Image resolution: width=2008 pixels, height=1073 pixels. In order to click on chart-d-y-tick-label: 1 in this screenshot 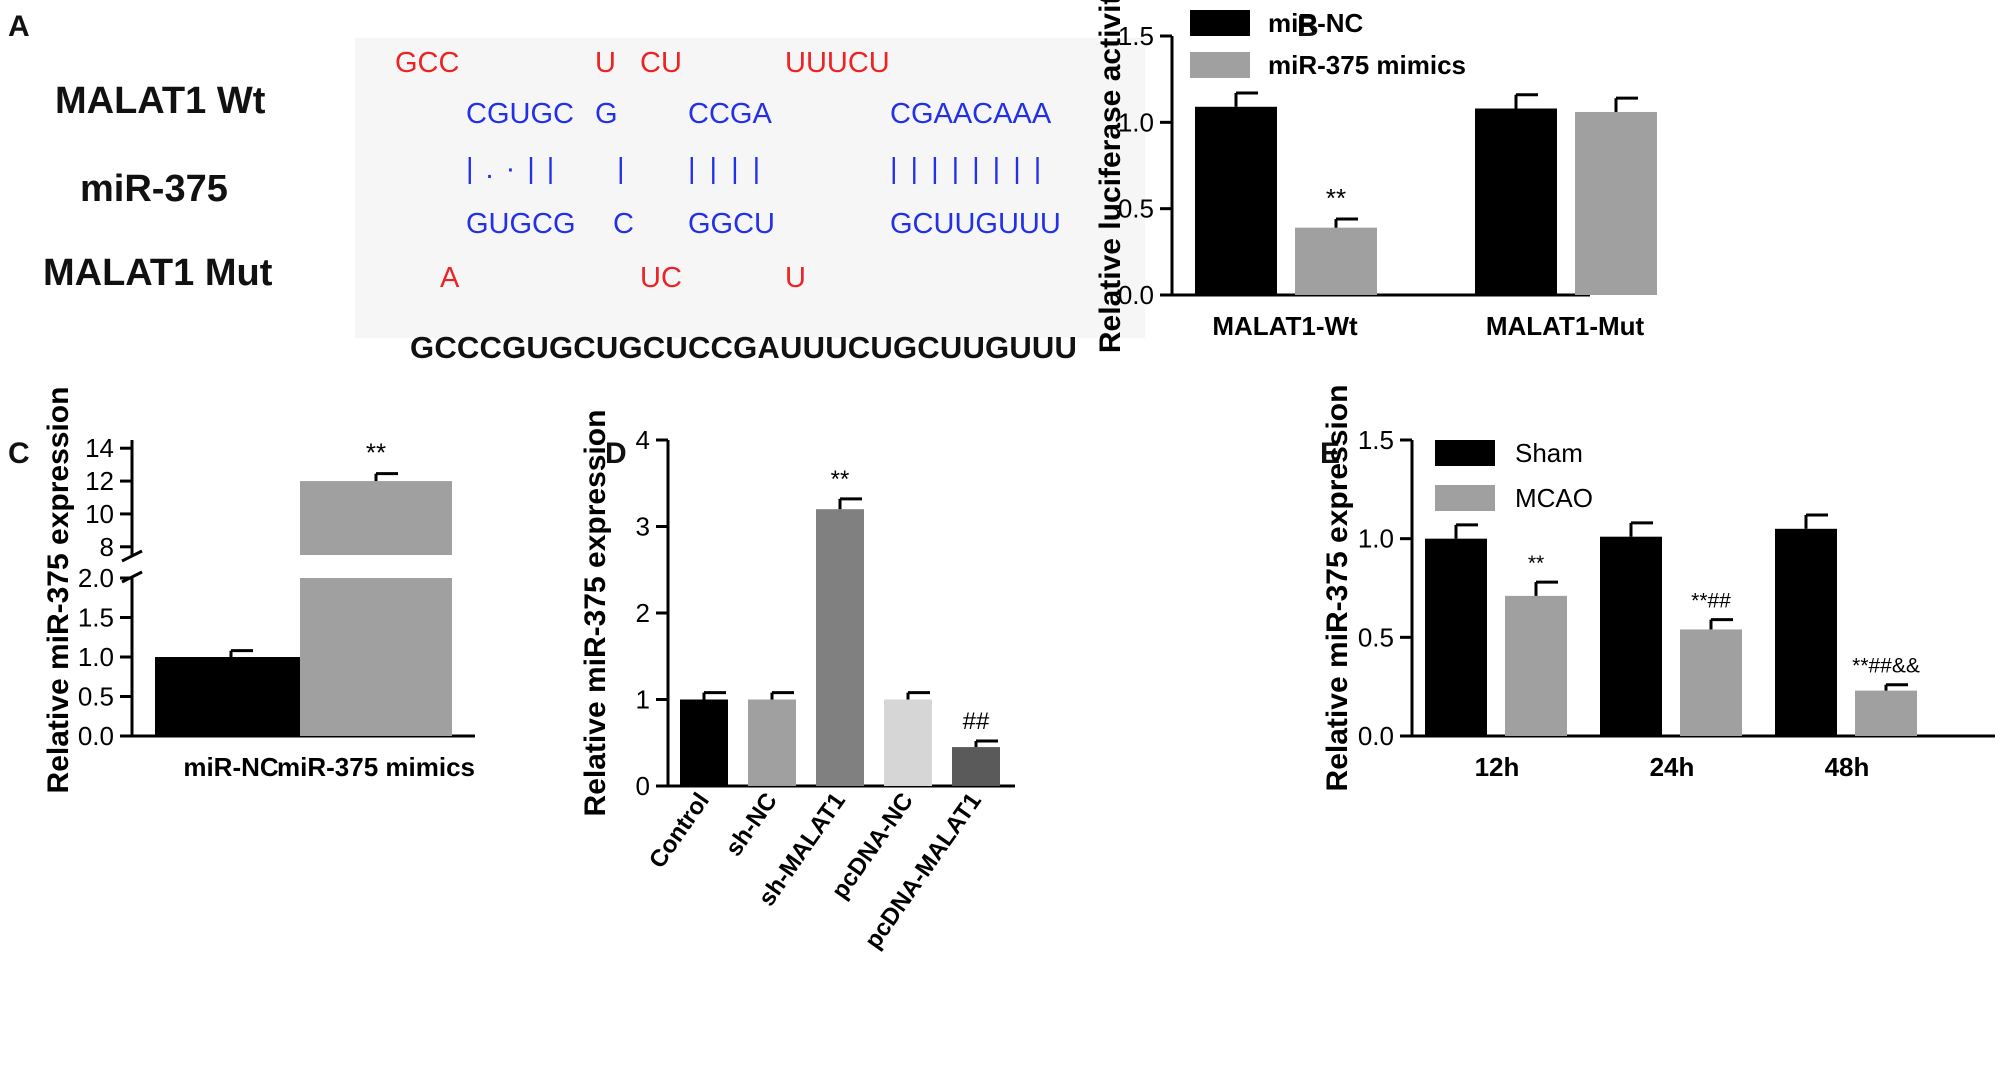, I will do `click(643, 700)`.